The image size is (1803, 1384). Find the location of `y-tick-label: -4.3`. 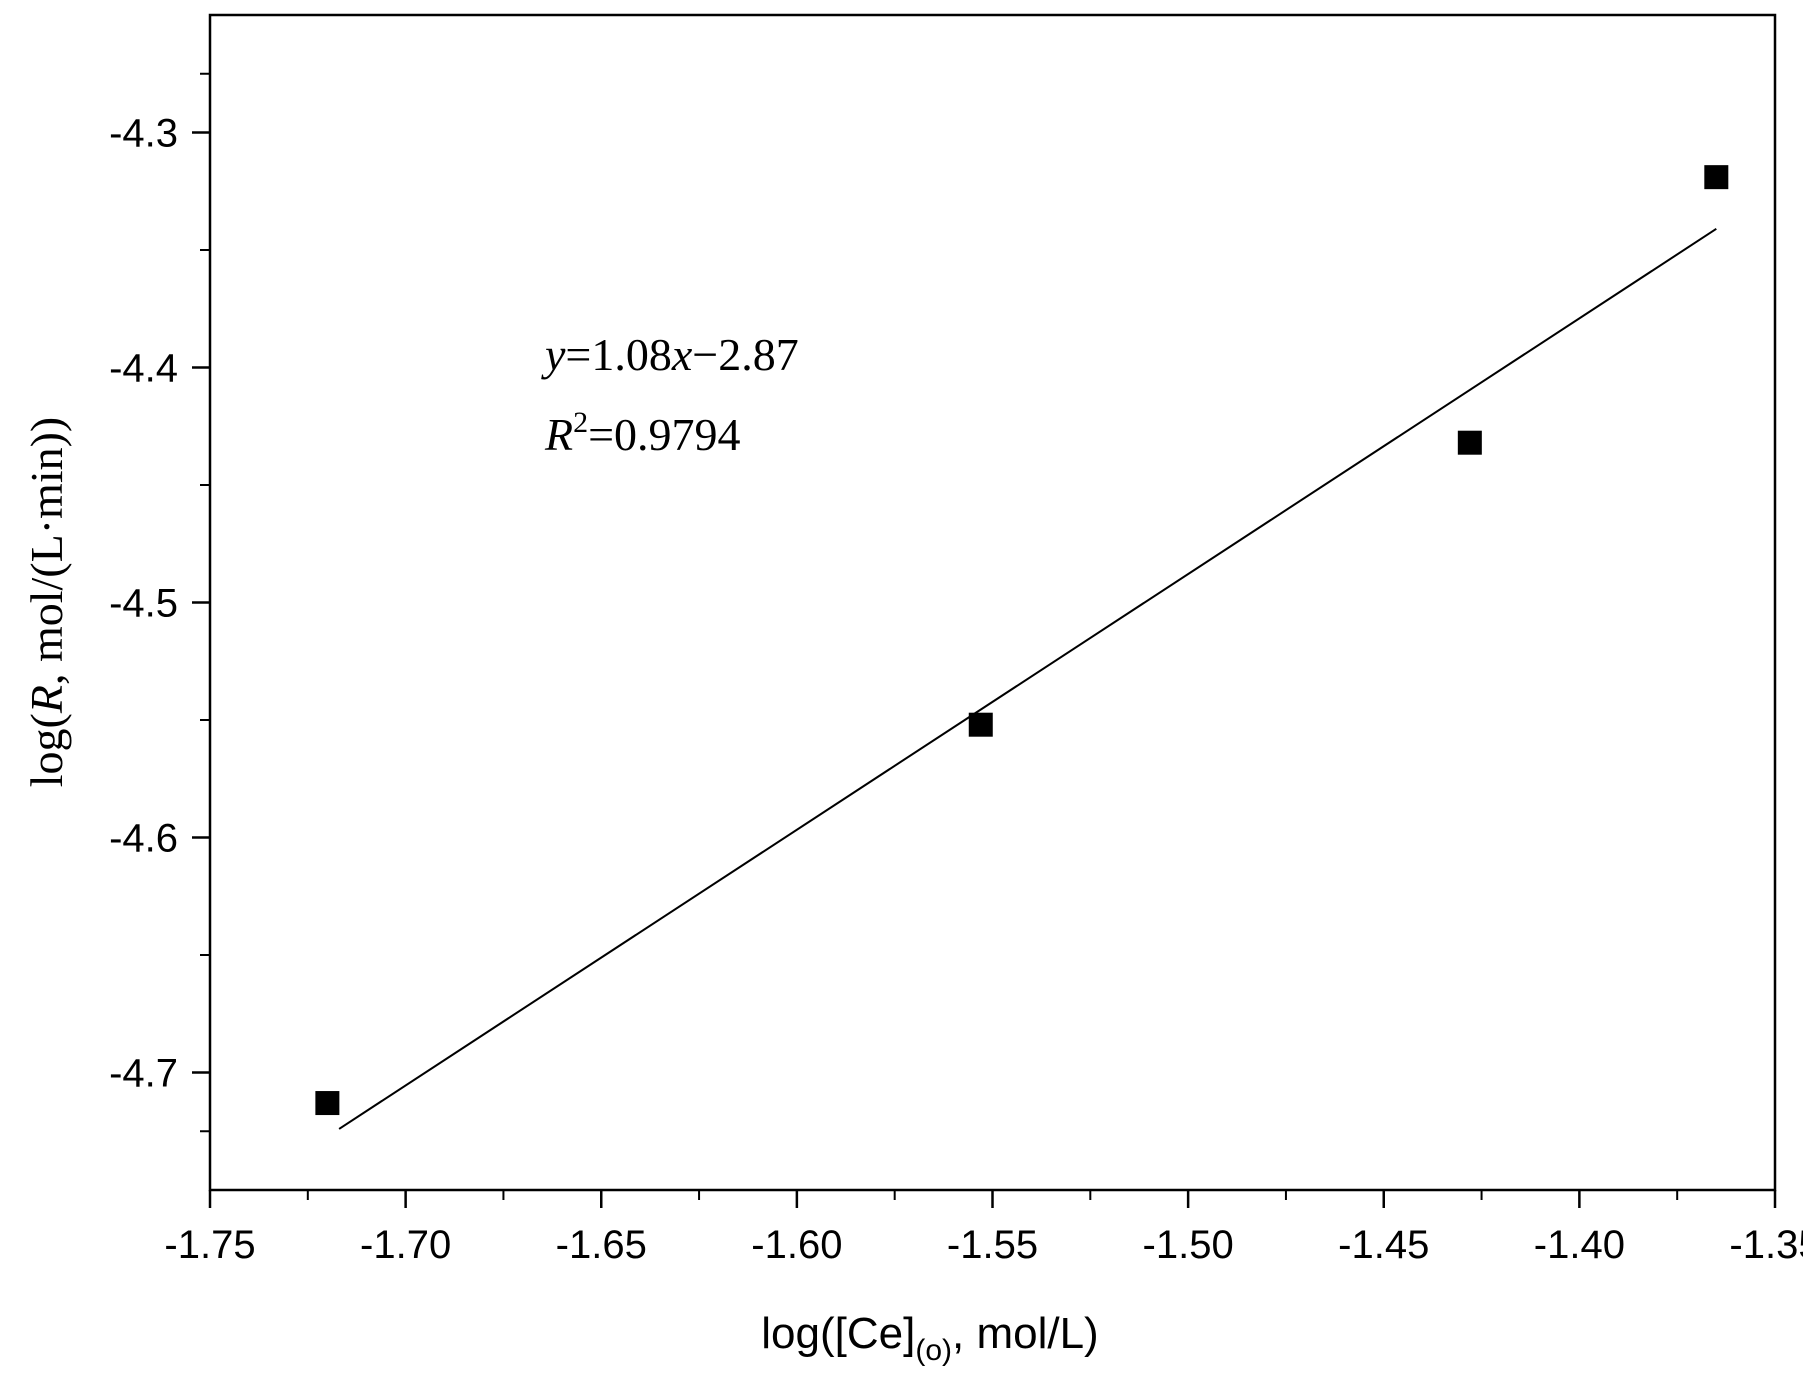

y-tick-label: -4.3 is located at coordinates (143, 134).